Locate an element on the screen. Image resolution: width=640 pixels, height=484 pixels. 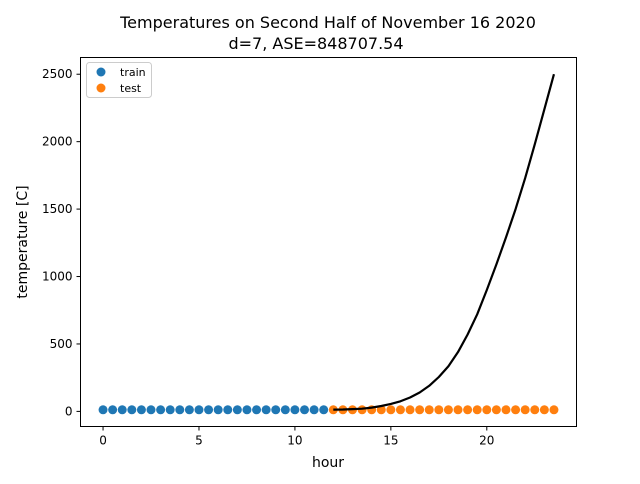
x-axis: 0 5 10 15 20 is located at coordinates (296, 437).